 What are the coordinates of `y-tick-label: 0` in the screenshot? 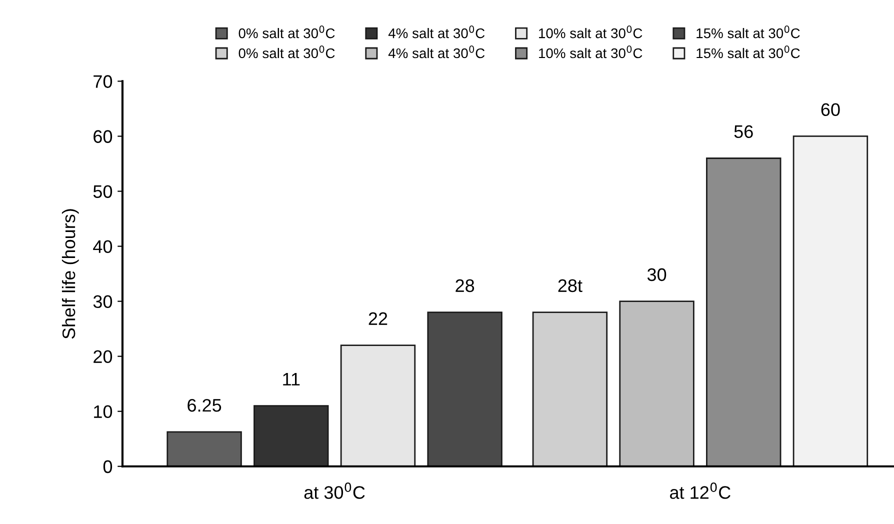 It's located at (107, 467).